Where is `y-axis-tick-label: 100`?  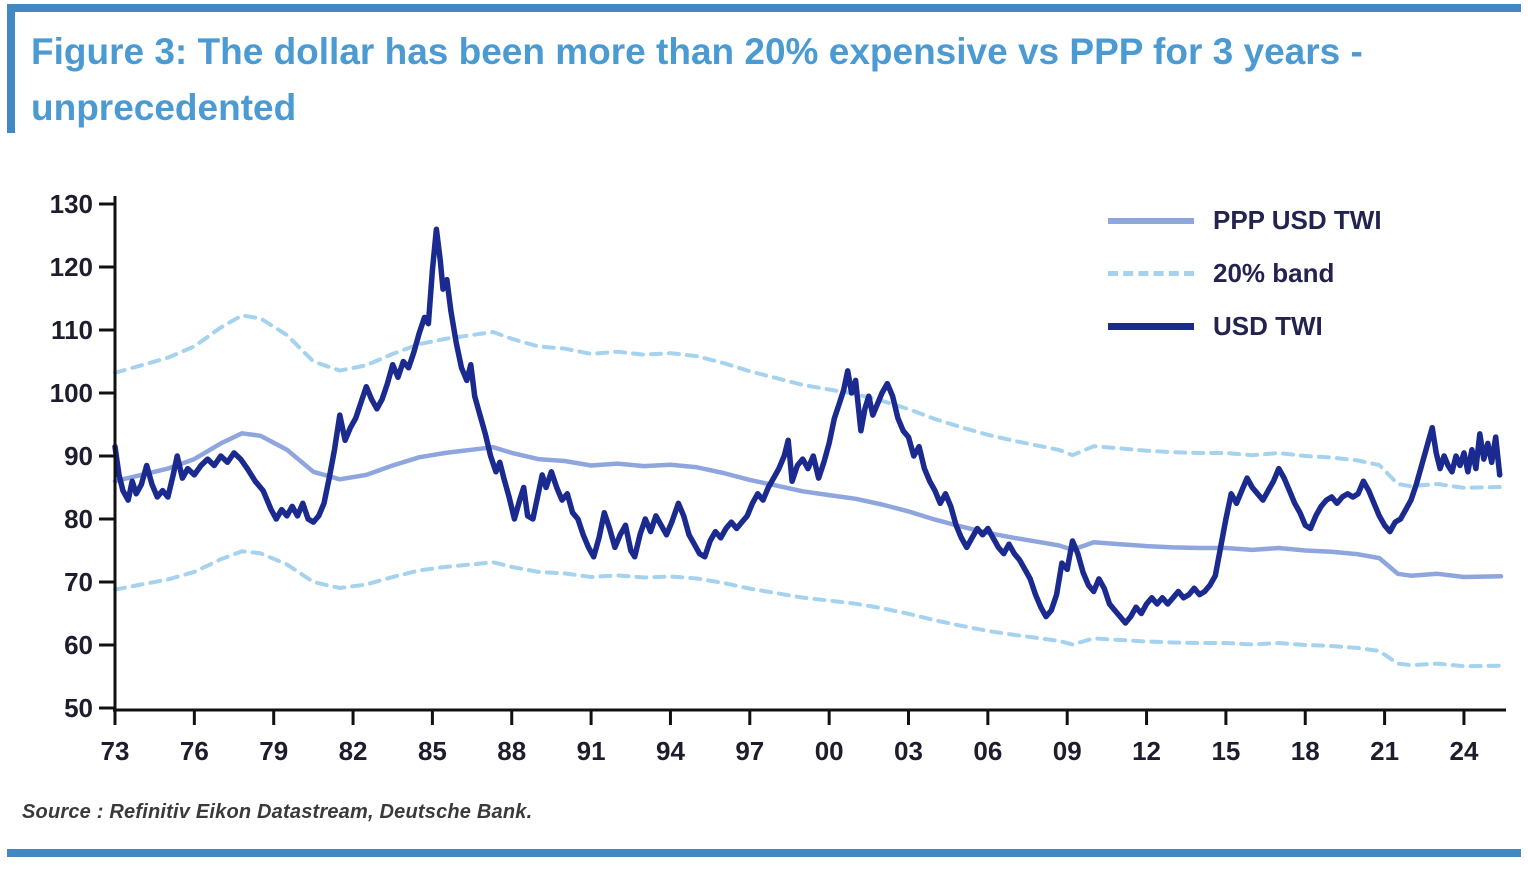 y-axis-tick-label: 100 is located at coordinates (71, 393).